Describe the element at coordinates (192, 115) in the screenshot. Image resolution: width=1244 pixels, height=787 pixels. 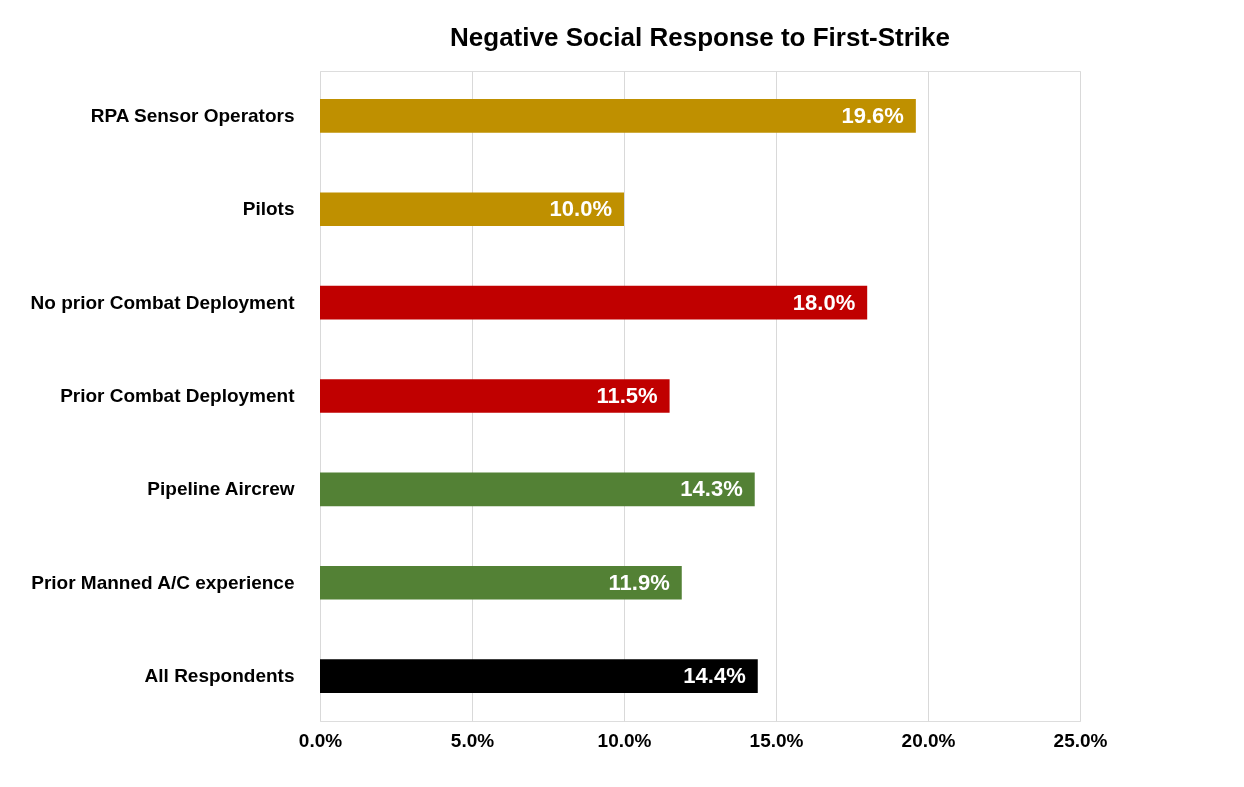
I see `y-tick-label: RPA Sensor Operators` at that location.